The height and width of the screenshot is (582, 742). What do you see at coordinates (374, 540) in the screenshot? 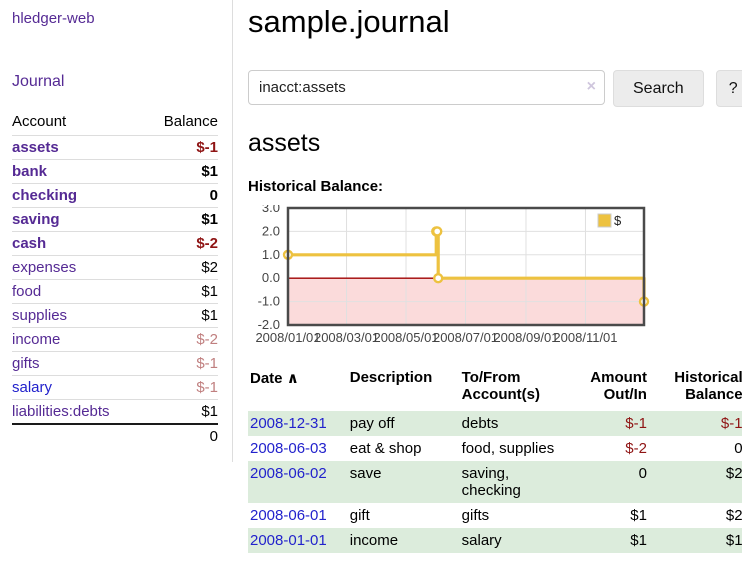
I see `transaction-description: income` at bounding box center [374, 540].